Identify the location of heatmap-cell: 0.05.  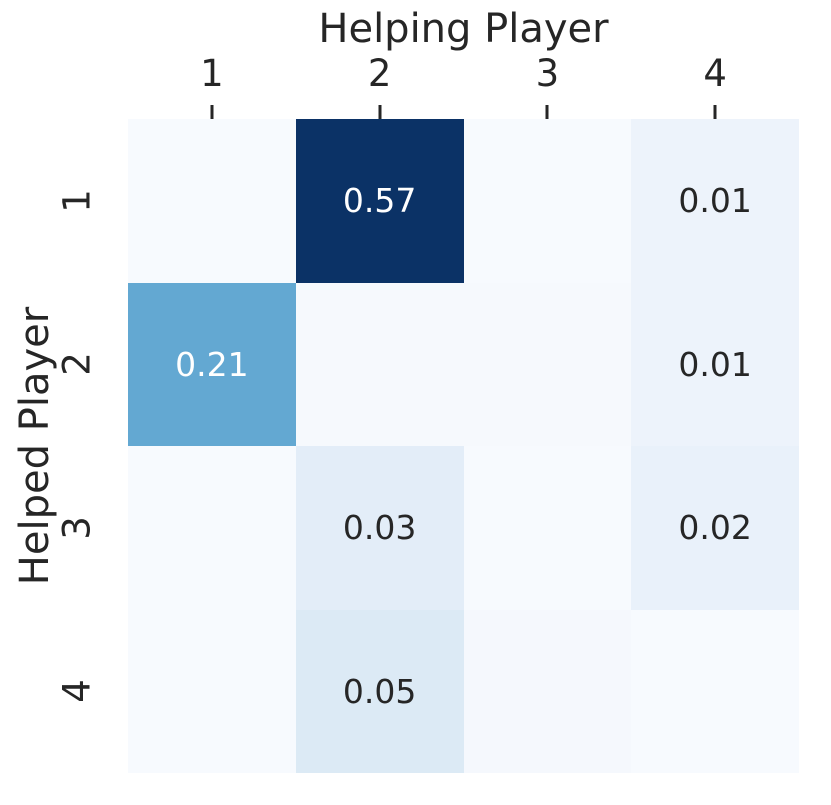
(379, 691).